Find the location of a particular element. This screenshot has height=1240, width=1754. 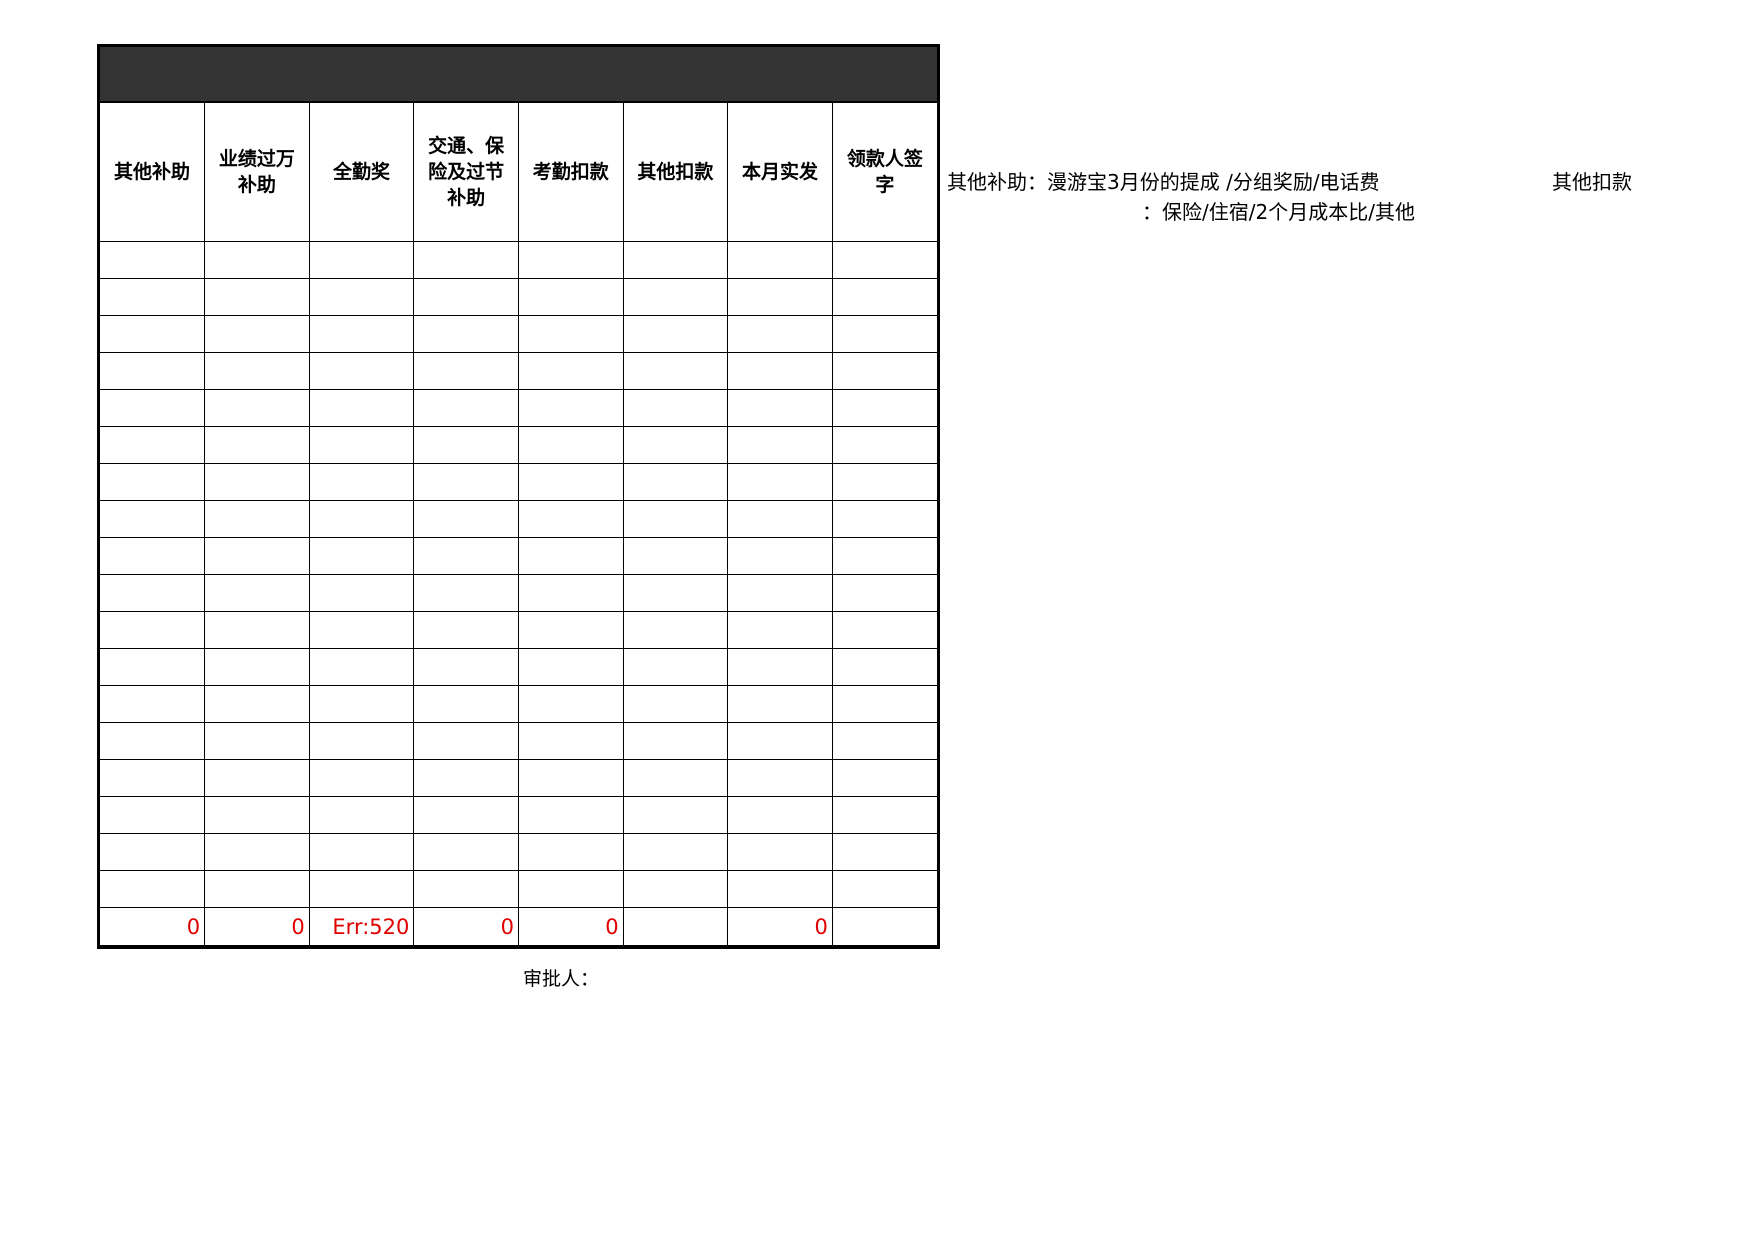

total-cell is located at coordinates (675, 926).